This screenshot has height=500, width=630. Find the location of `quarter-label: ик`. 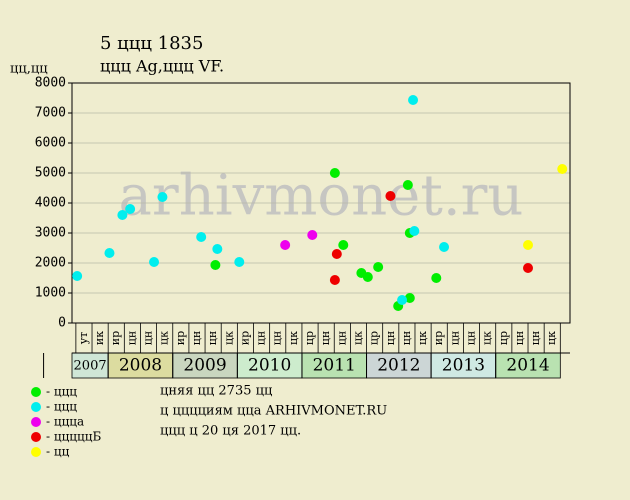

quarter-label: ик is located at coordinates (99, 338).